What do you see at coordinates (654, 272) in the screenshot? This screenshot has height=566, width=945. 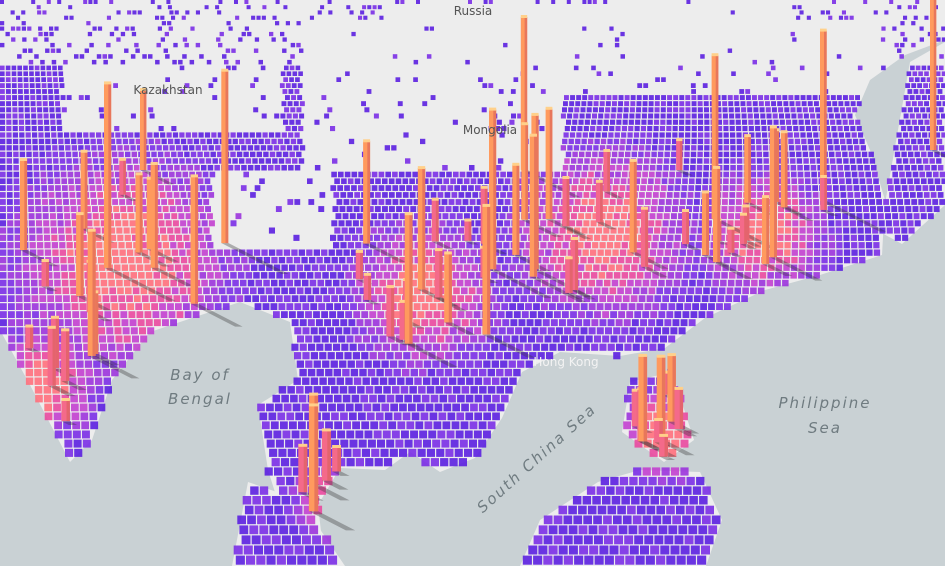 I see `column-shadow` at bounding box center [654, 272].